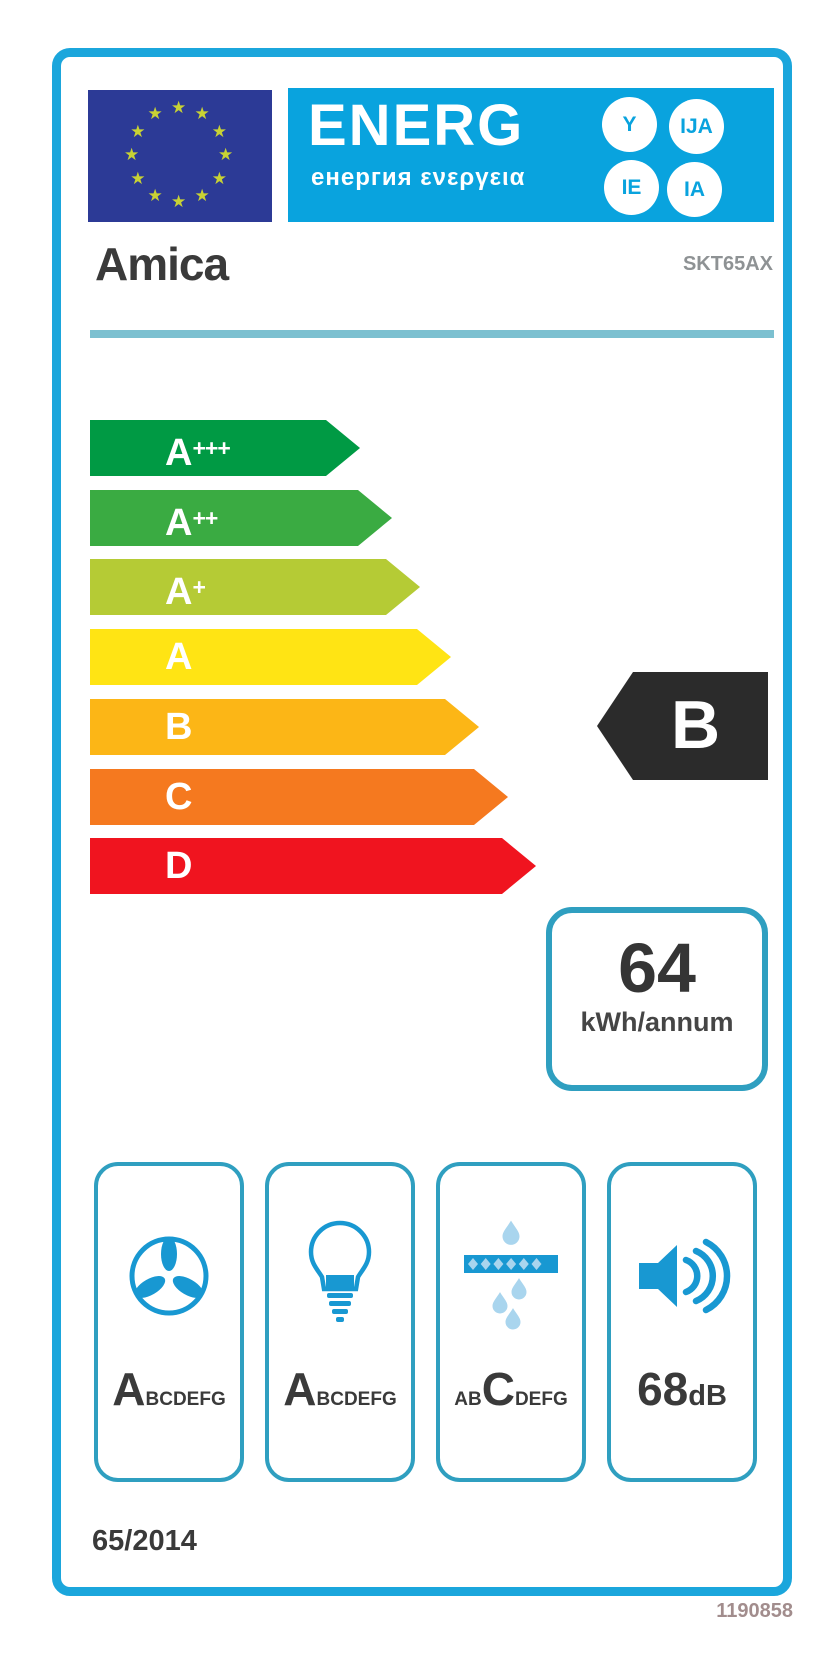 The image size is (825, 1656). I want to click on divider-line, so click(432, 334).